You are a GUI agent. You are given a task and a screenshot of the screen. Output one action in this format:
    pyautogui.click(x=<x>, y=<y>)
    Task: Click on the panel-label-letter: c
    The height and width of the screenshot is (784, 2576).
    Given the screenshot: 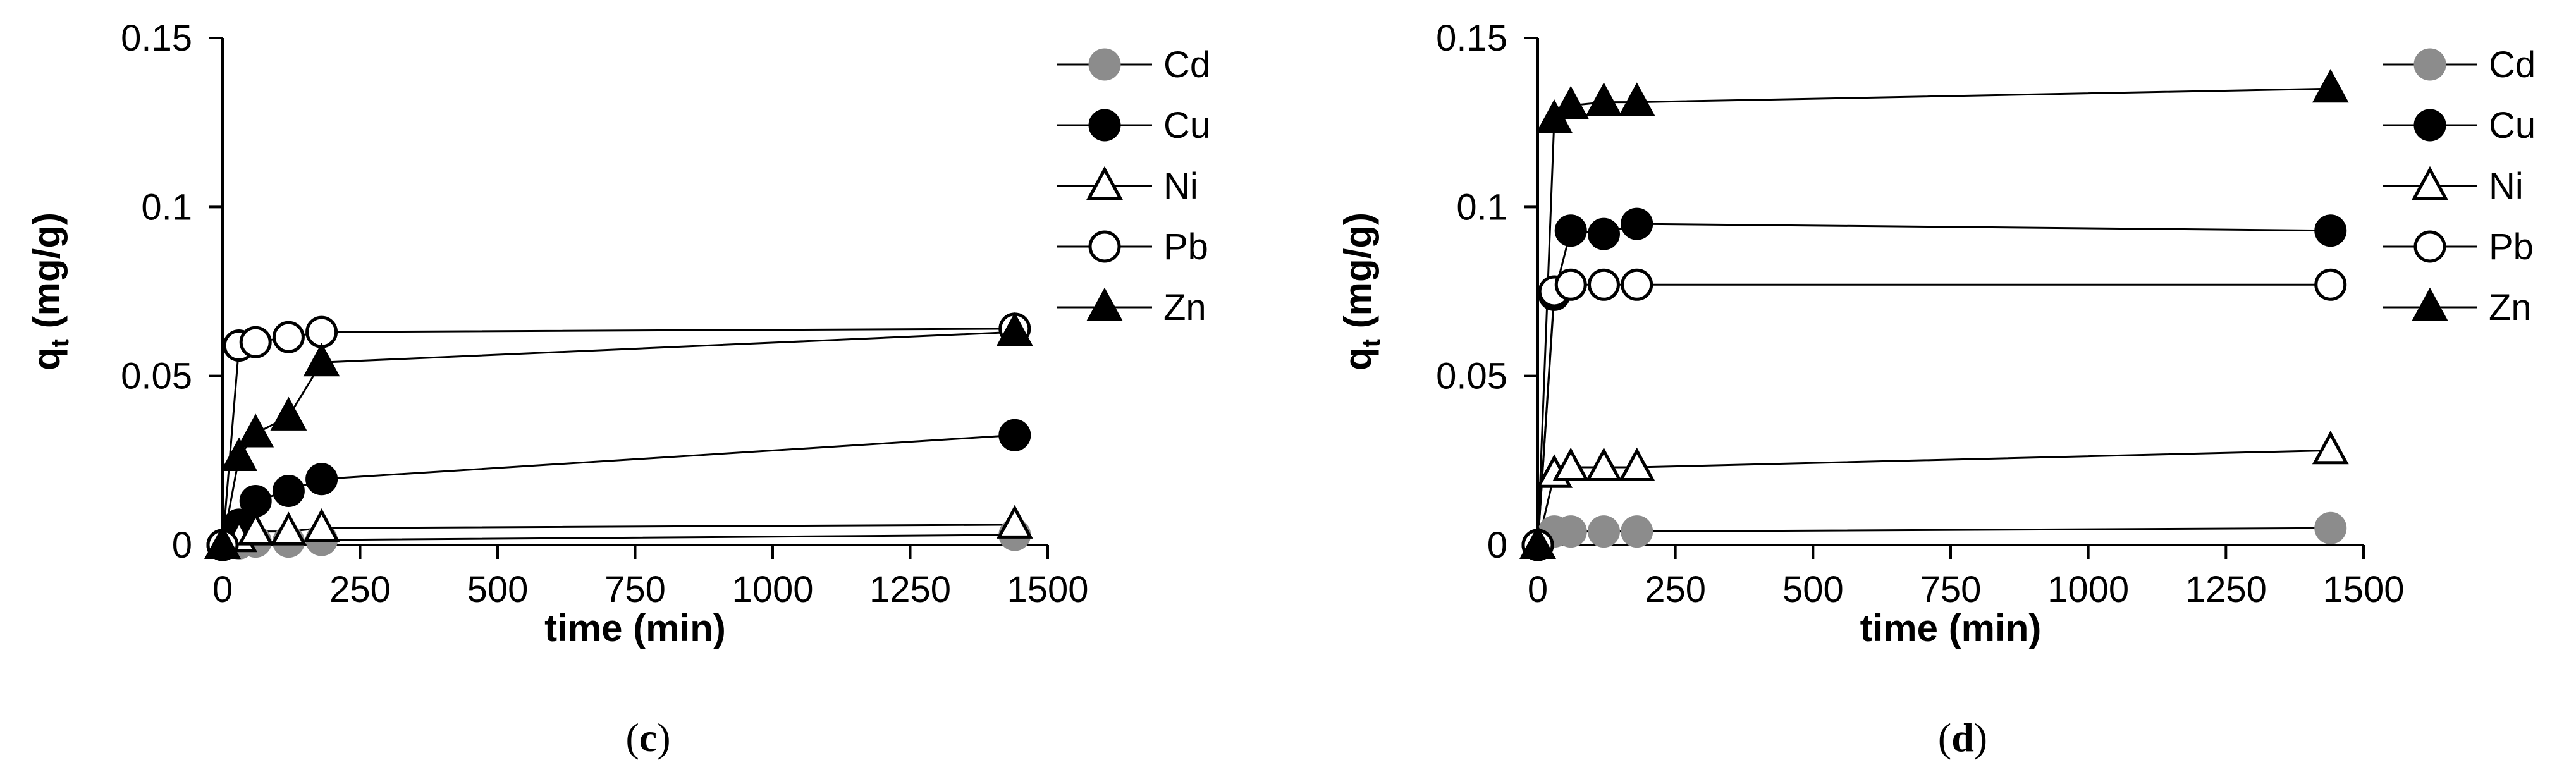 What is the action you would take?
    pyautogui.click(x=648, y=737)
    